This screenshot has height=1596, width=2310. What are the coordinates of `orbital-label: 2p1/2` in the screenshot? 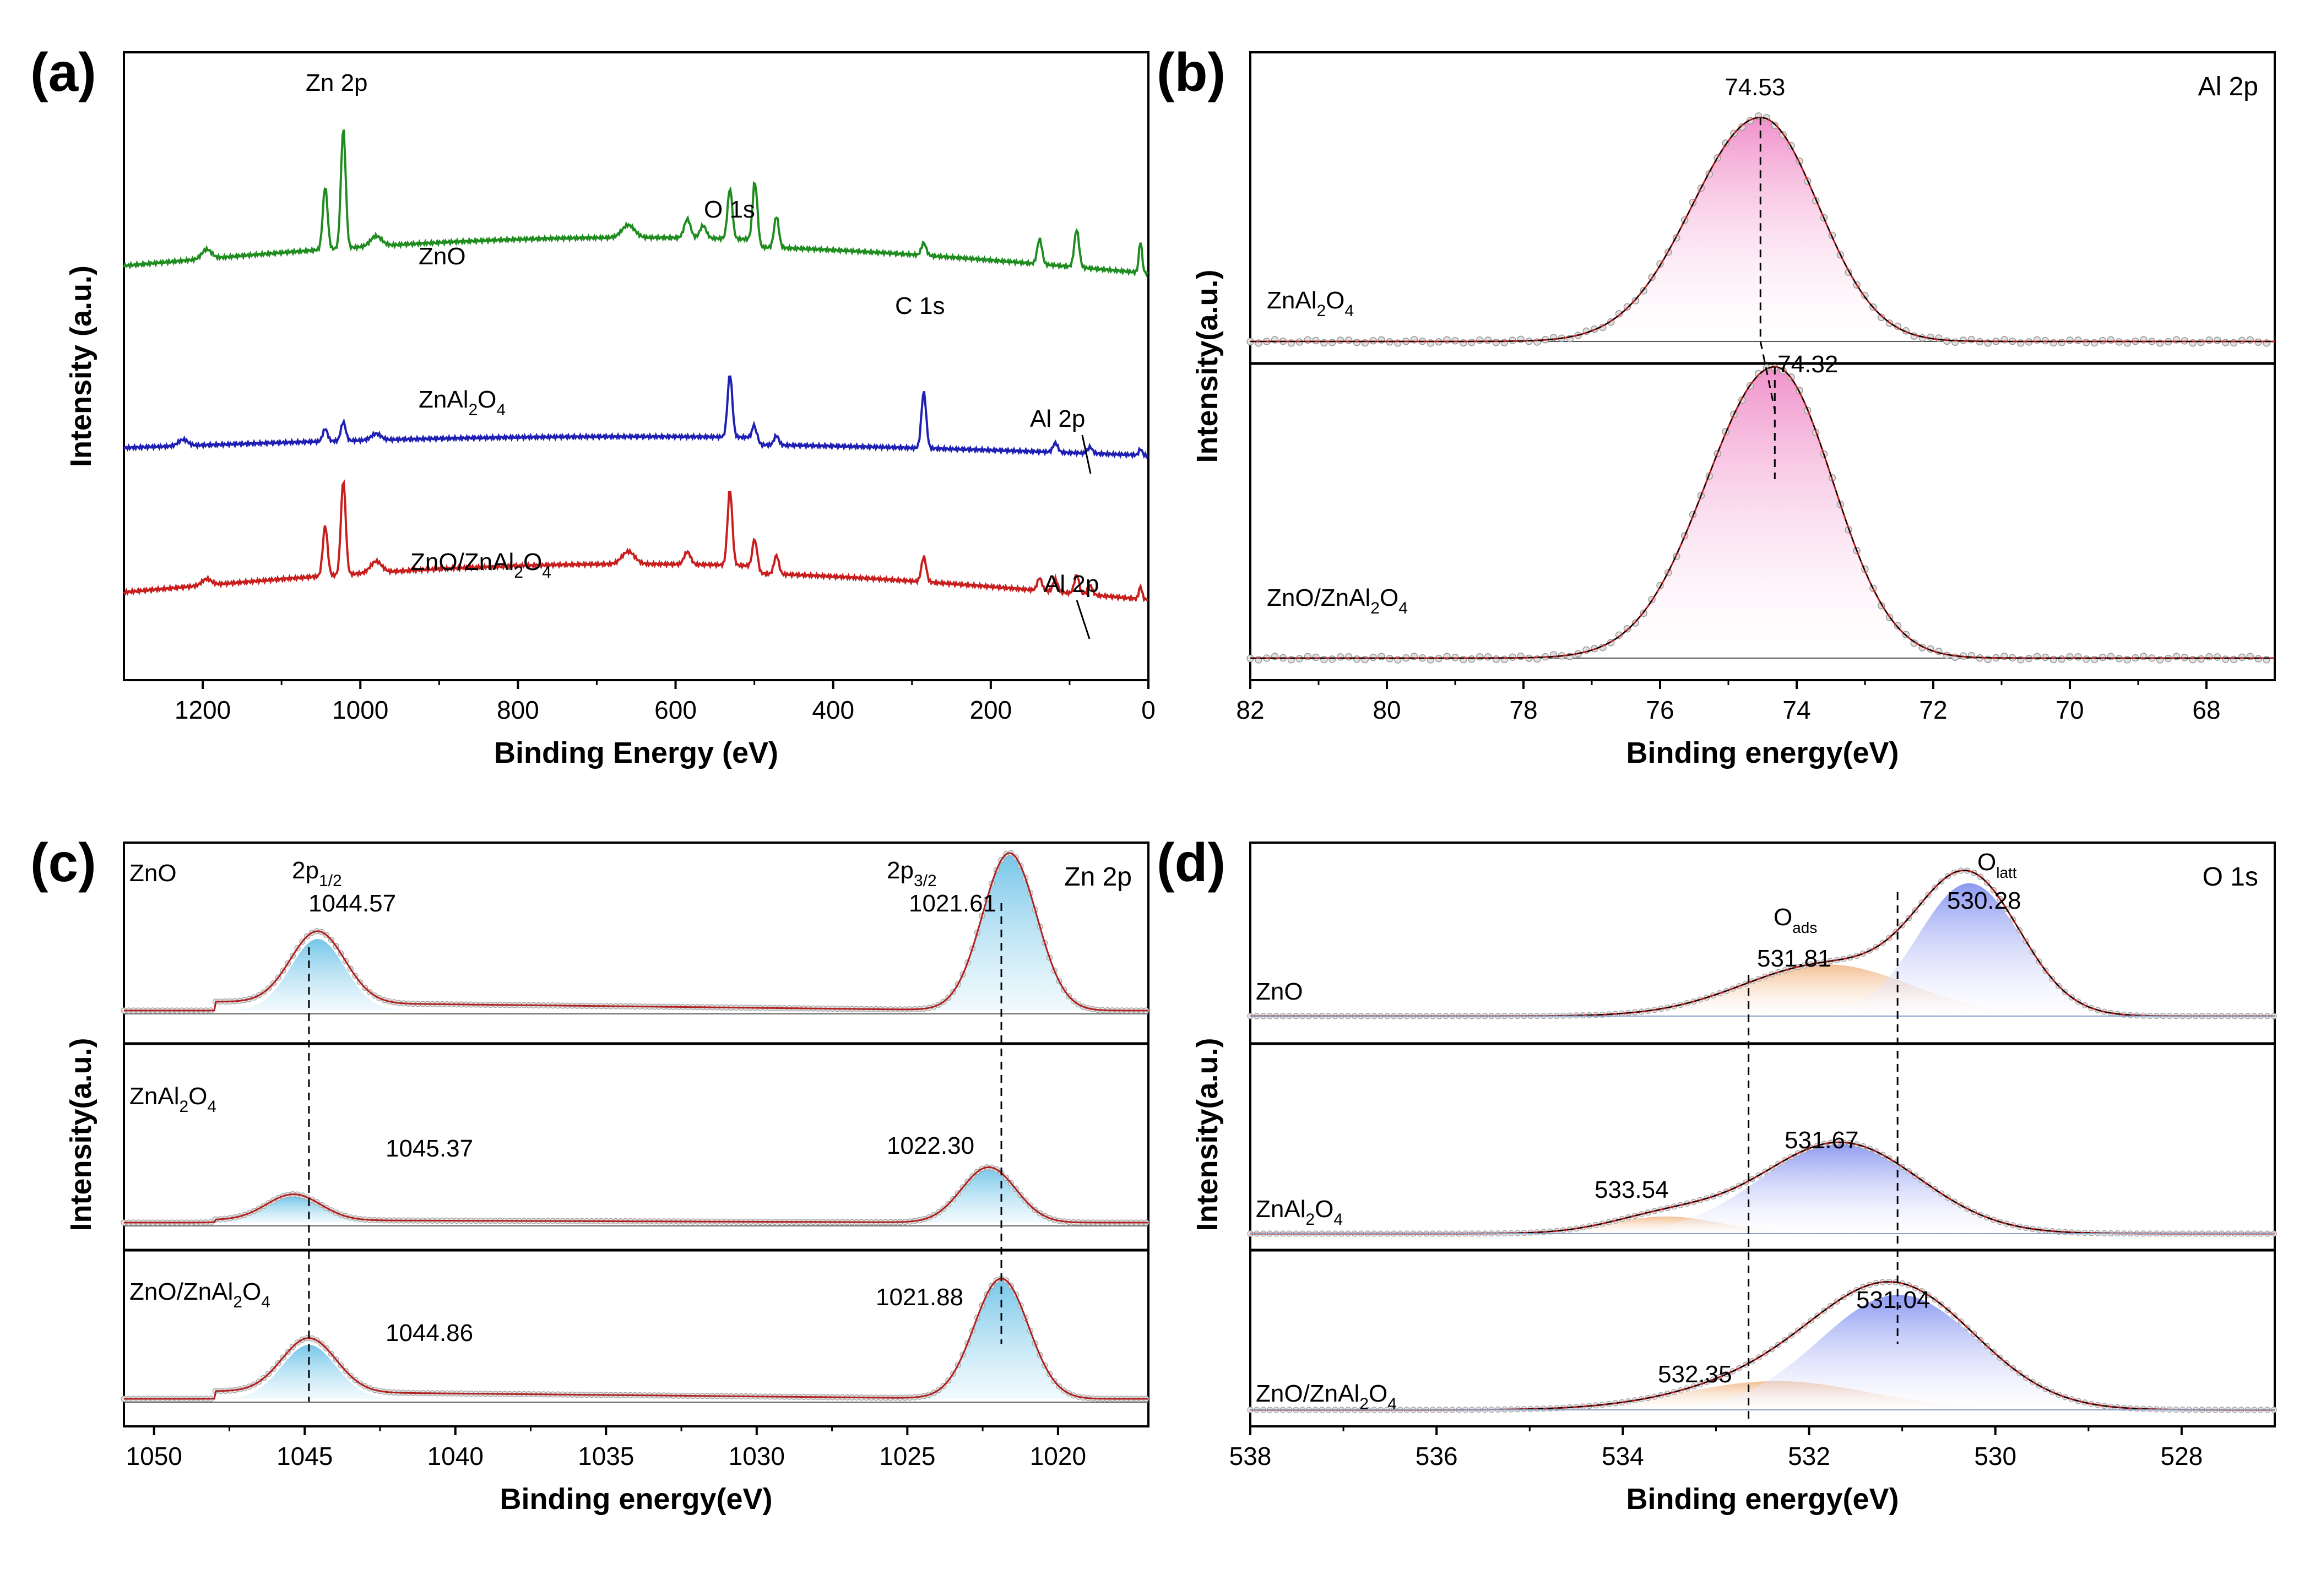 It's located at (317, 873).